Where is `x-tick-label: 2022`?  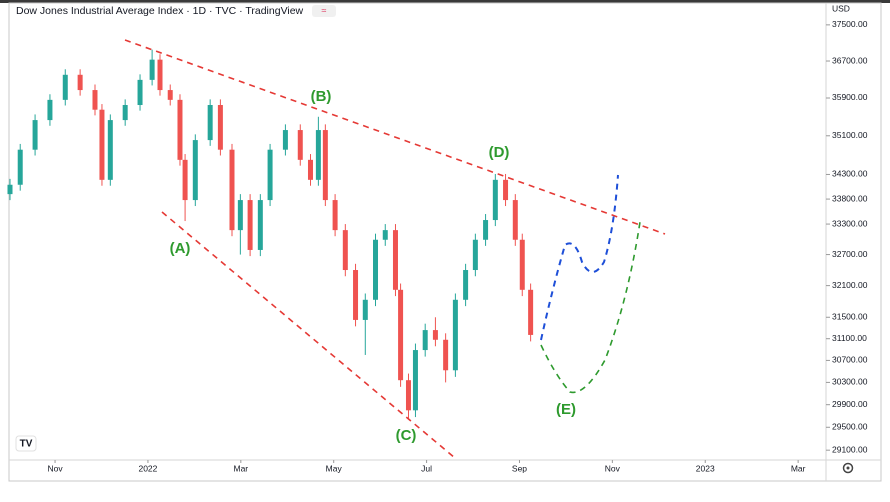 x-tick-label: 2022 is located at coordinates (147, 468).